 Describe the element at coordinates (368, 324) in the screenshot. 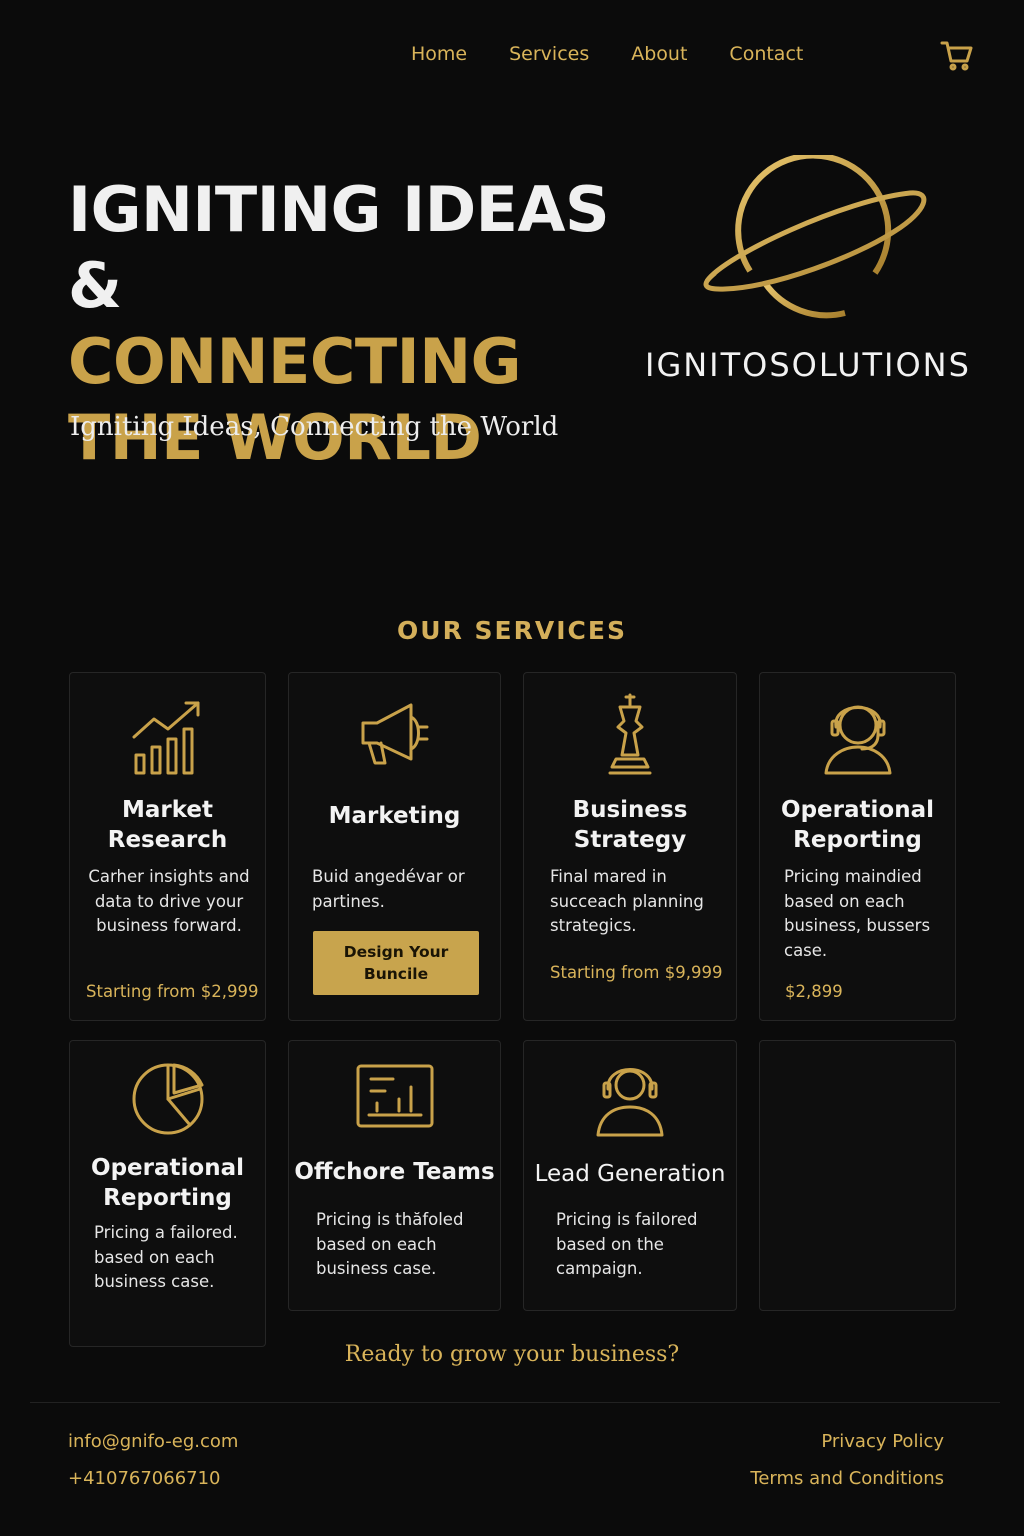

I see `hero-title: IGNITING IDEAS & CONNECTING THE WORLD` at that location.